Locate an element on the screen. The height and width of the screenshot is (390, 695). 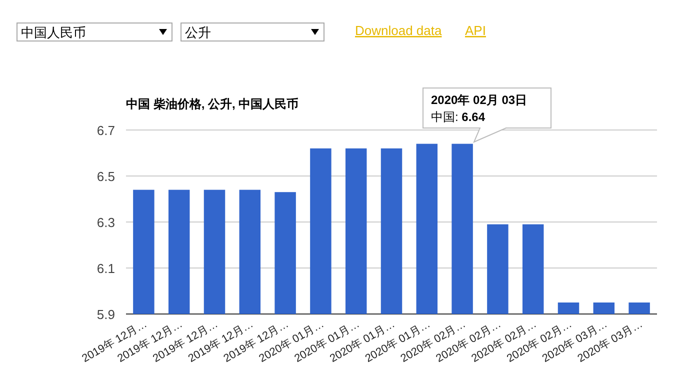
select: 中国人民币 is located at coordinates (94, 32).